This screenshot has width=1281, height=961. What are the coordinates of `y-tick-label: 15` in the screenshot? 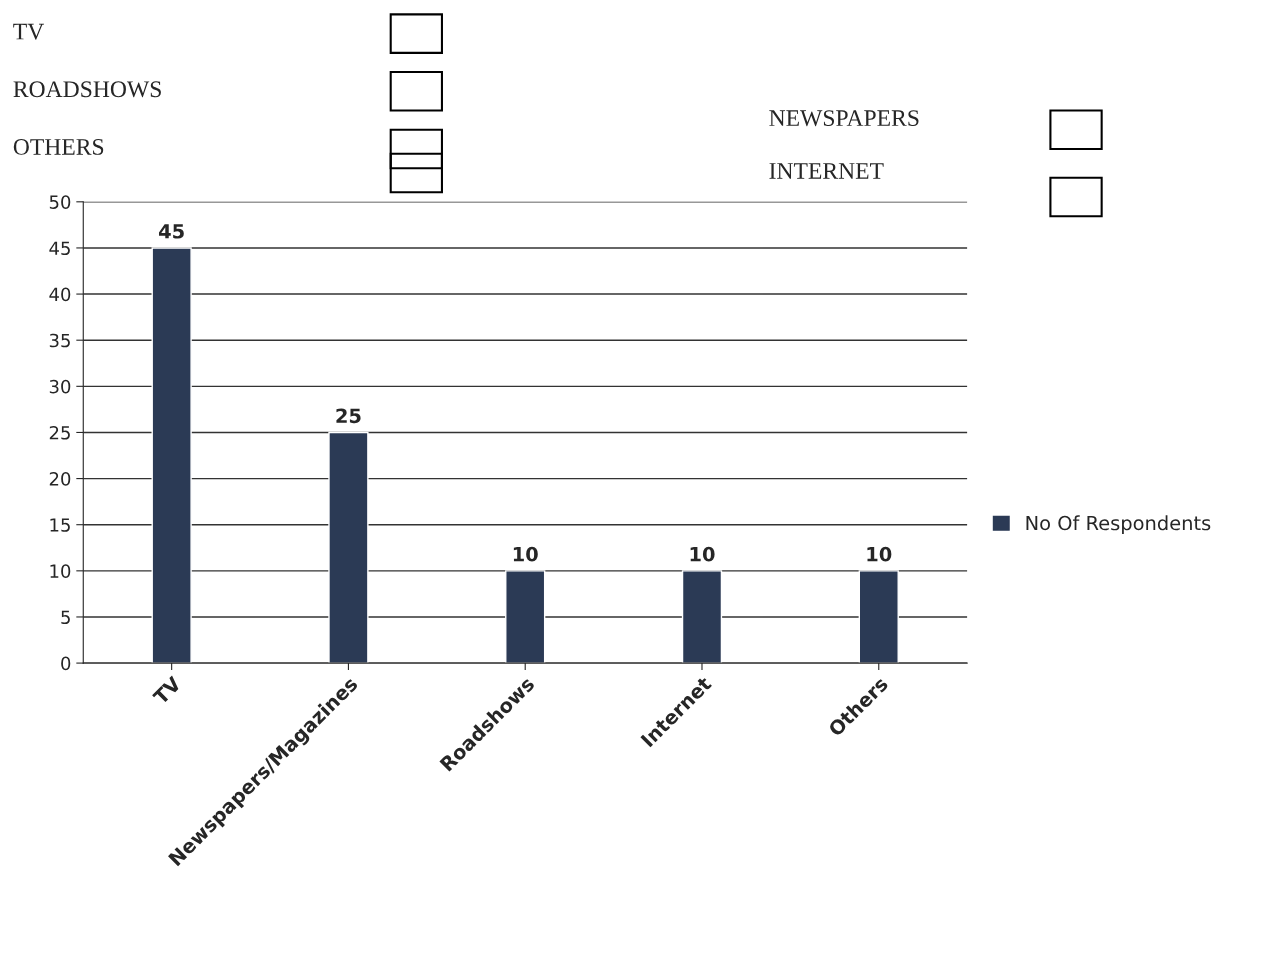 It's located at (60, 525).